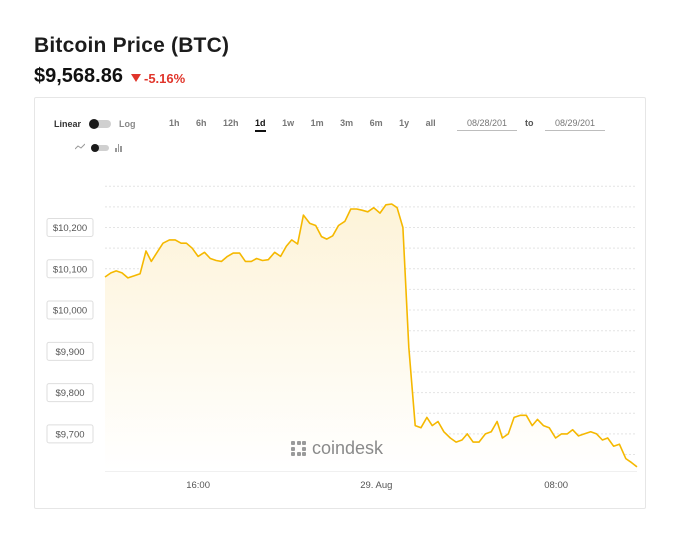  I want to click on chart-style-toggle, so click(100, 148).